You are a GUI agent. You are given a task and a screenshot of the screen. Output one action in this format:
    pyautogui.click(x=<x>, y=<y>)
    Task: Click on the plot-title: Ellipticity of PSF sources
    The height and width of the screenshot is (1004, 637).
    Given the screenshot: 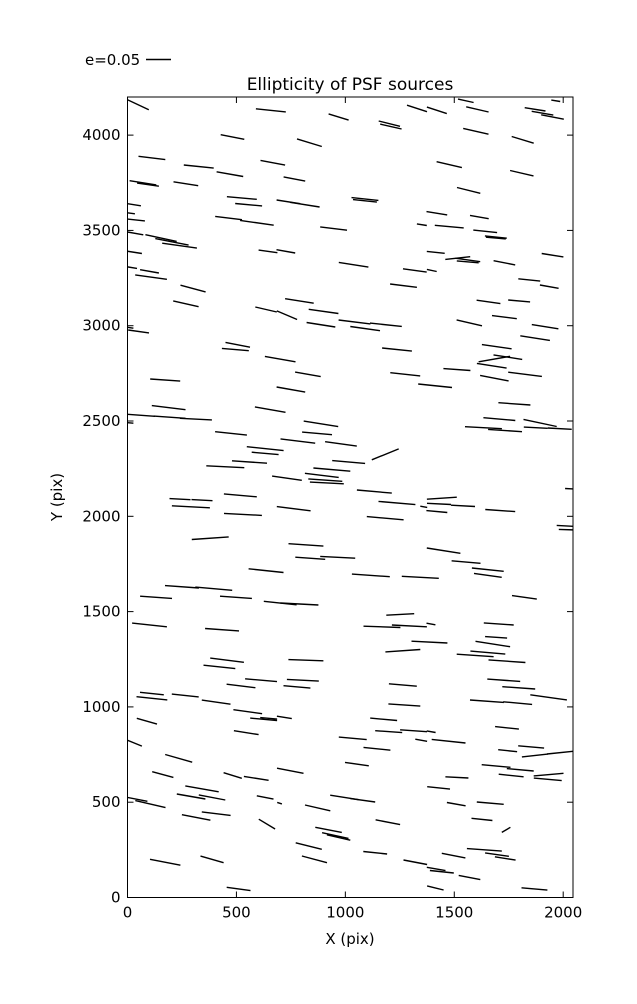 What is the action you would take?
    pyautogui.click(x=350, y=85)
    